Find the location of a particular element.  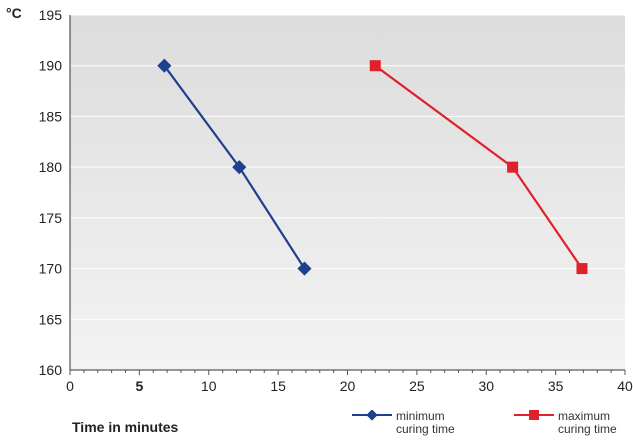

y-tick-label: 195 is located at coordinates (51, 15).